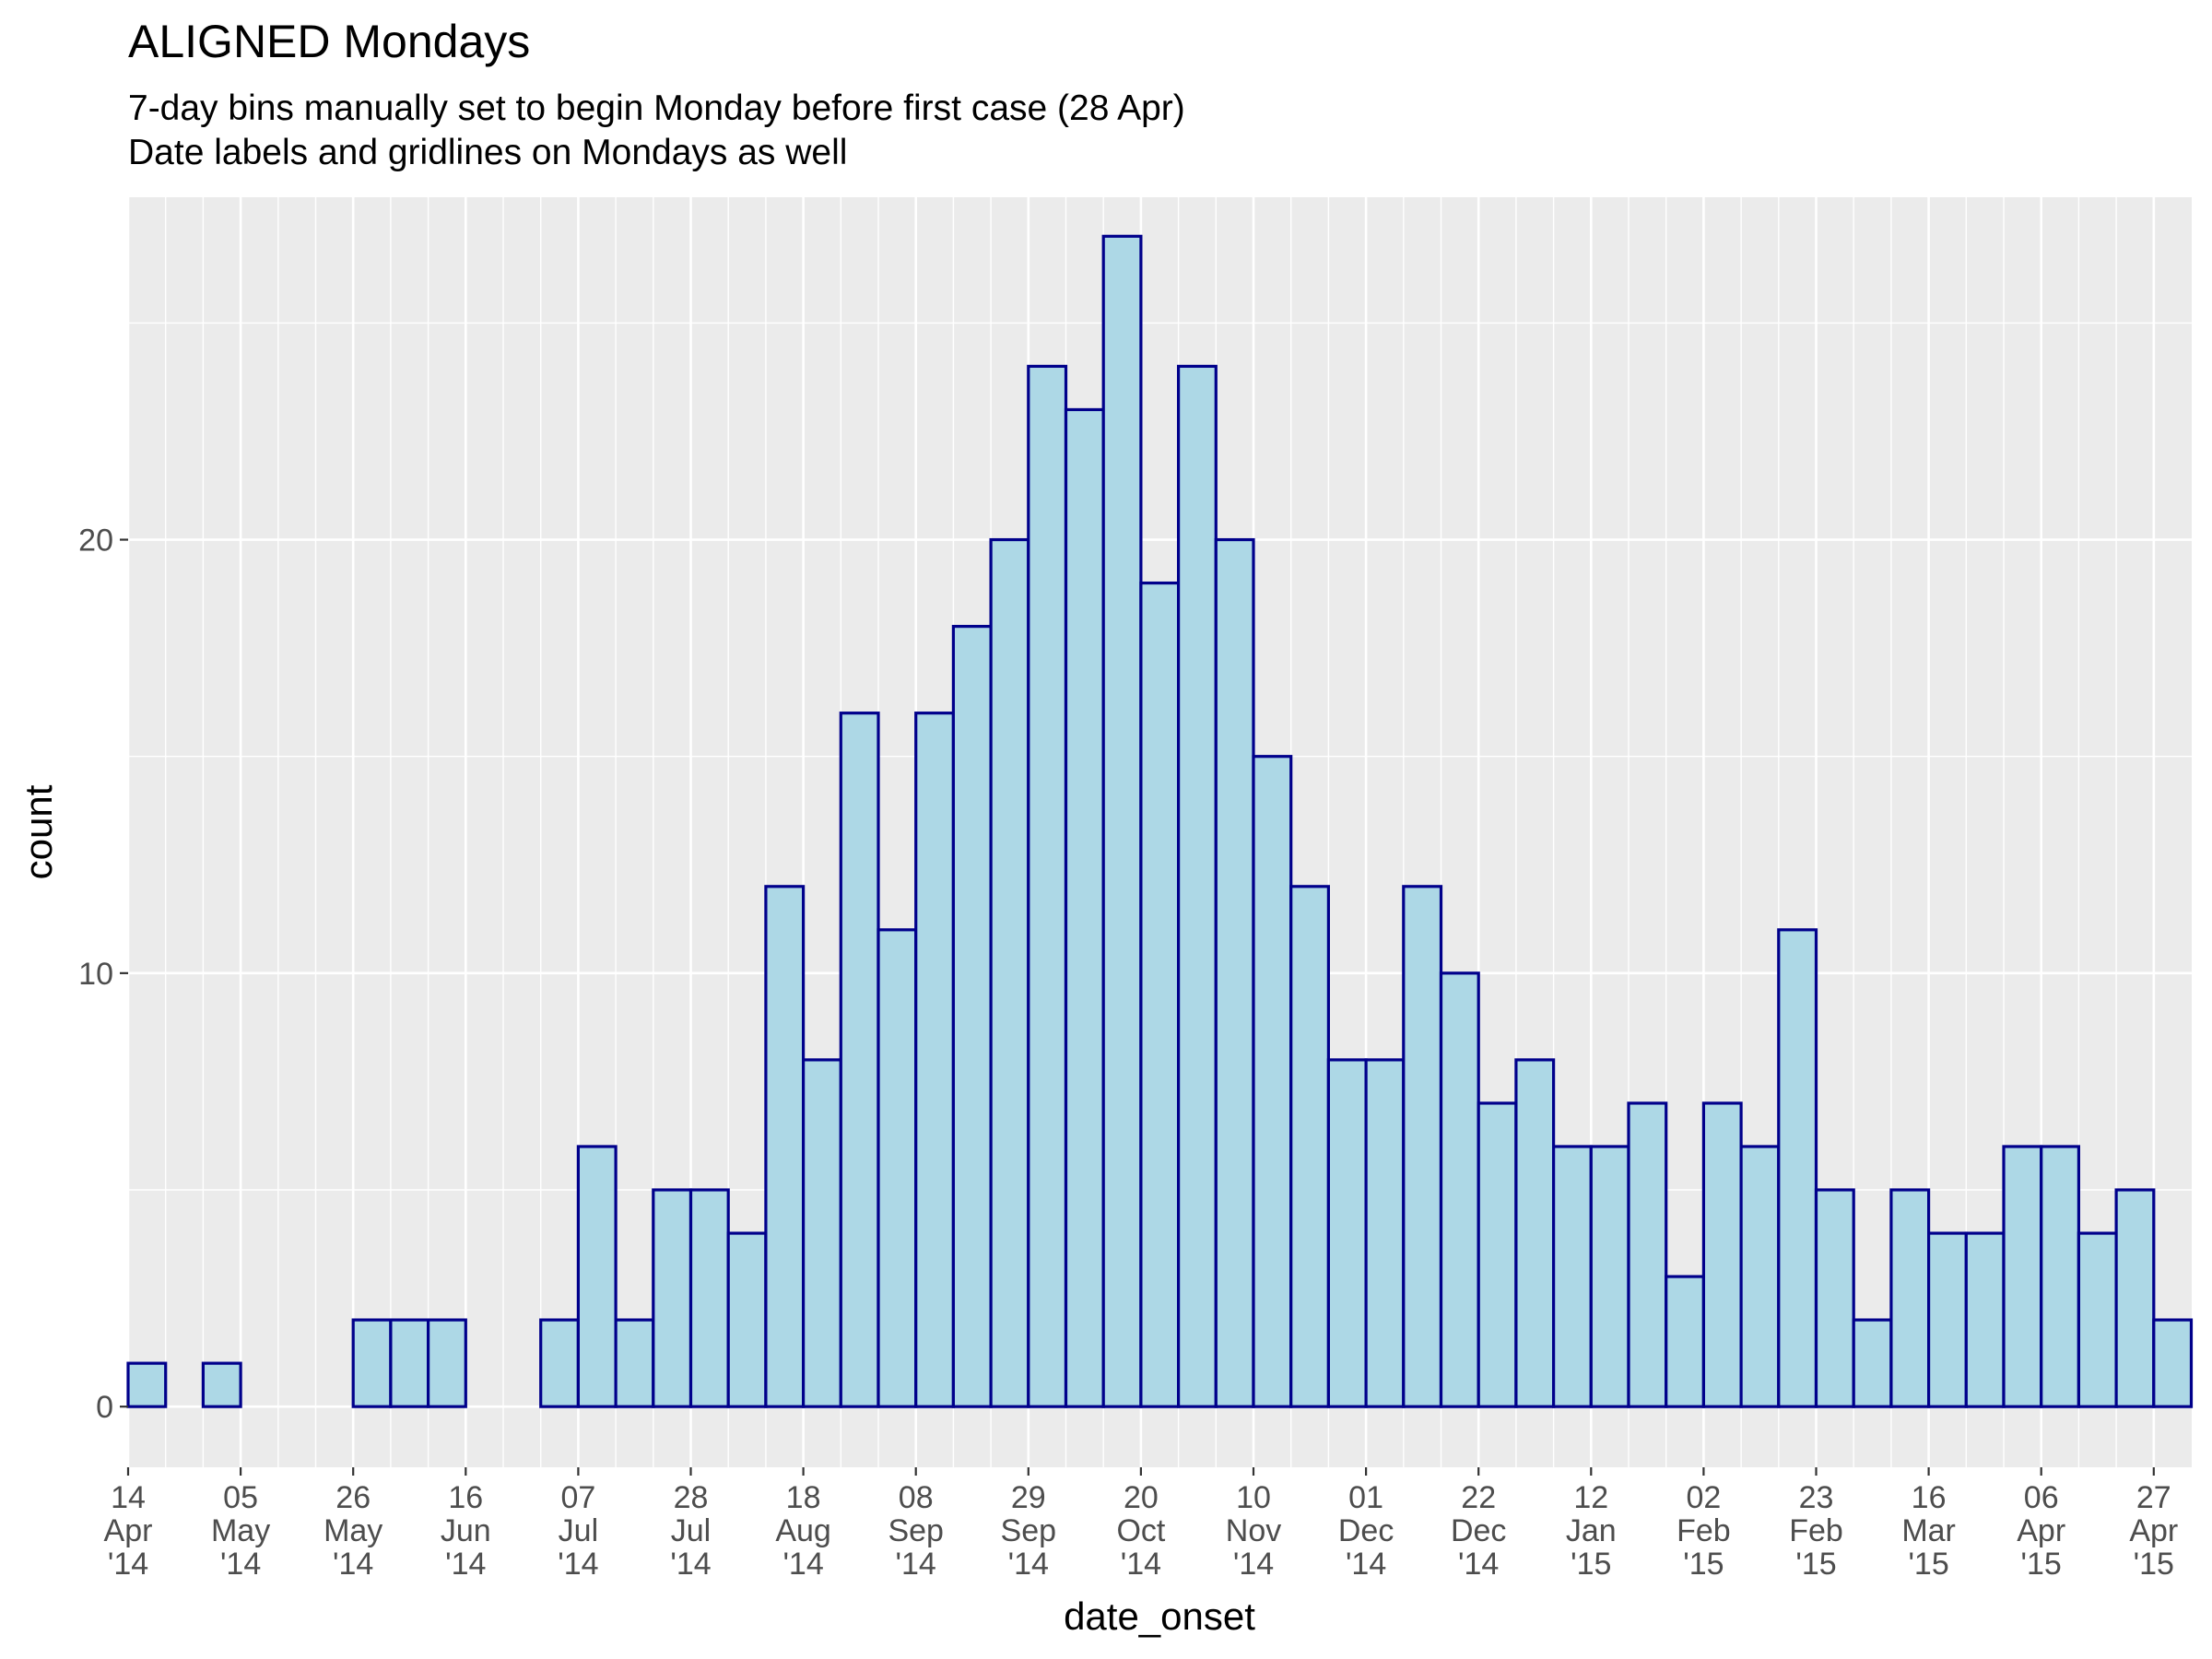 The width and height of the screenshot is (2212, 1659). I want to click on x-tick-label: 14, so click(128, 1497).